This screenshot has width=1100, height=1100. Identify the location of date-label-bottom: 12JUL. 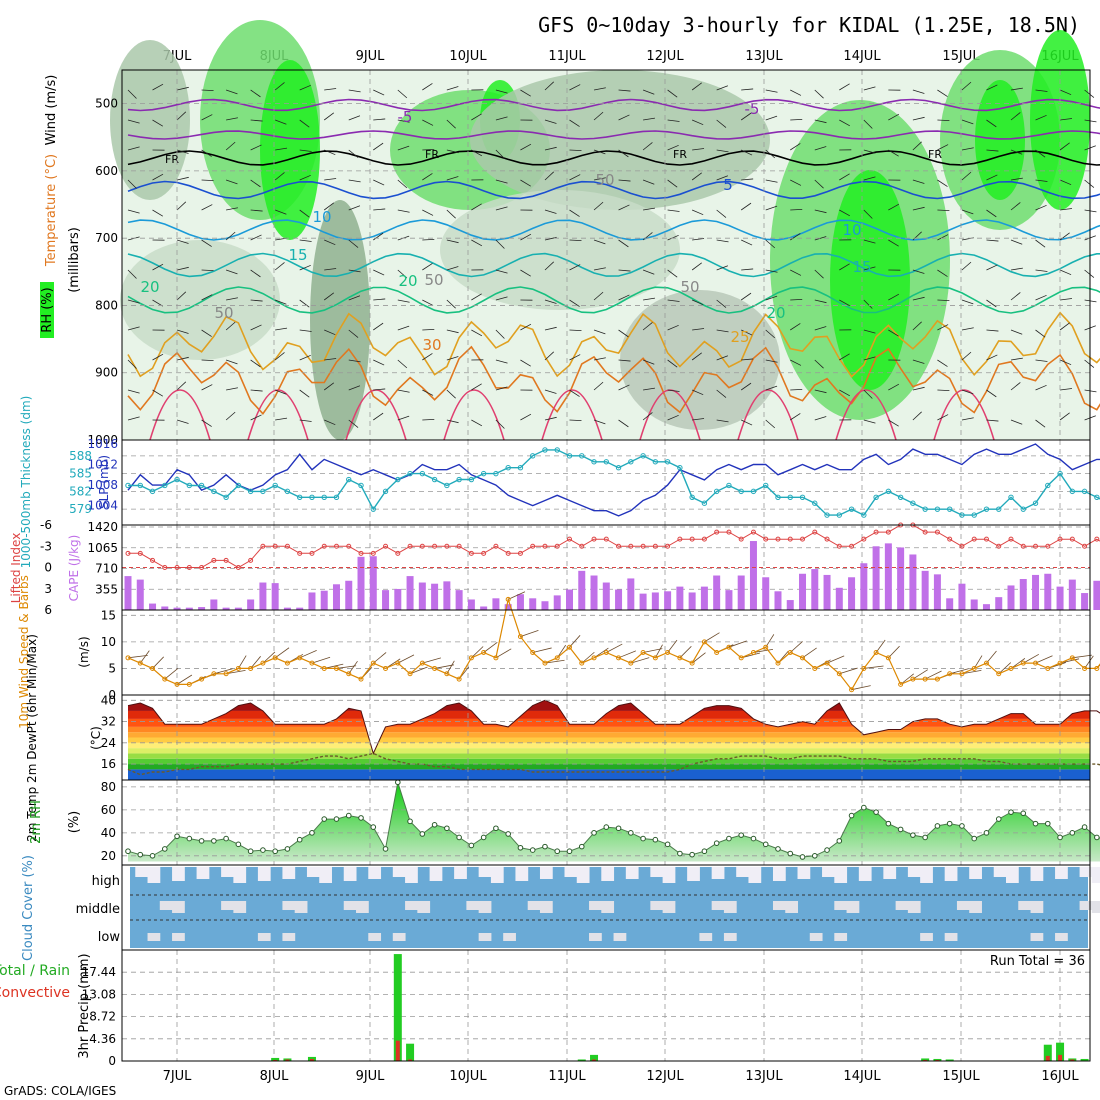
(665, 1076).